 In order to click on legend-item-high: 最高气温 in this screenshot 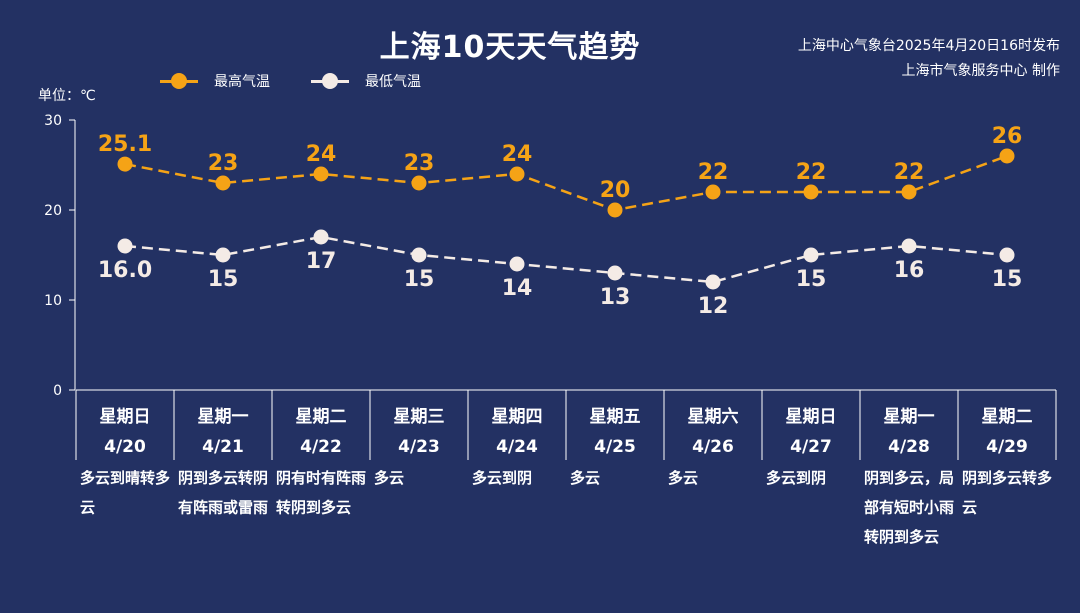, I will do `click(215, 81)`.